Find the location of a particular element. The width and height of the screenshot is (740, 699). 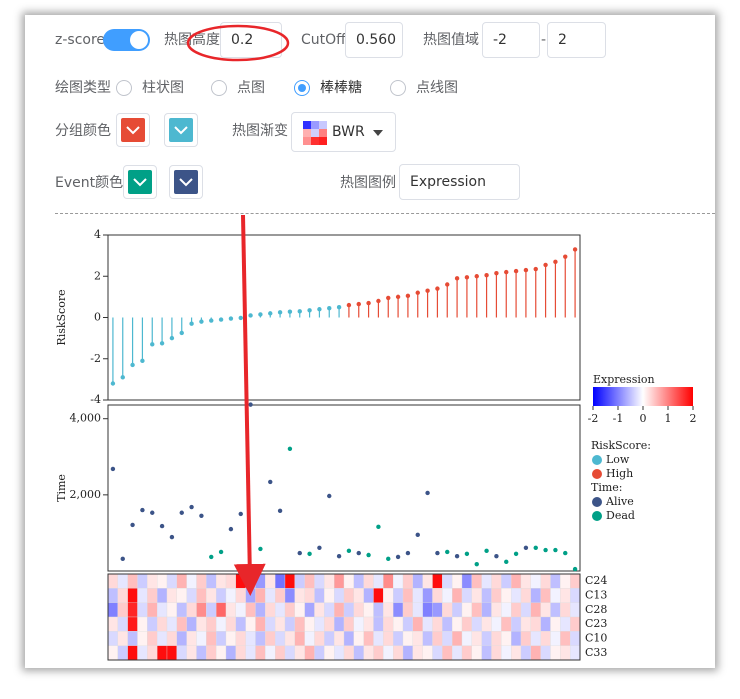

heatmap-range-label: 热图值域 is located at coordinates (451, 40).